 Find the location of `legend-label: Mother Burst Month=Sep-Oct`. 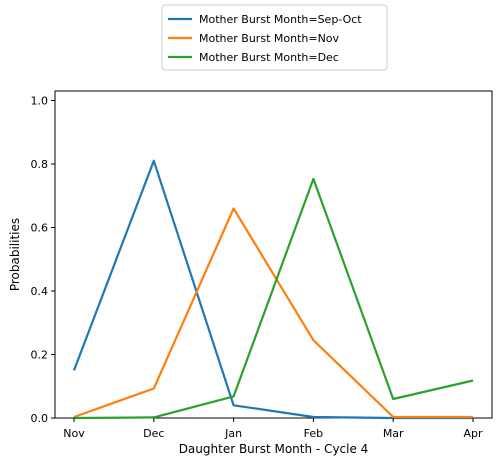

legend-label: Mother Burst Month=Sep-Oct is located at coordinates (280, 19).